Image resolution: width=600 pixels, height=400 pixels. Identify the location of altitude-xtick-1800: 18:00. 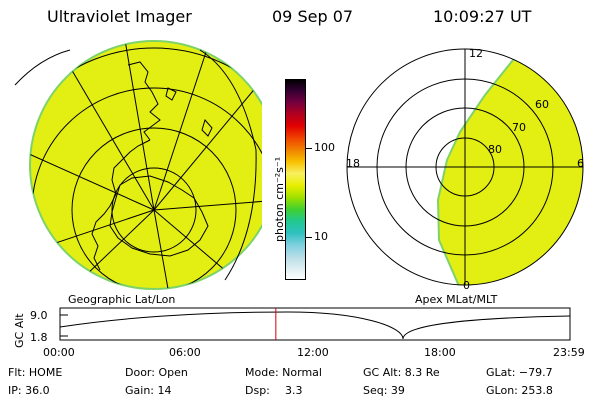
(440, 352).